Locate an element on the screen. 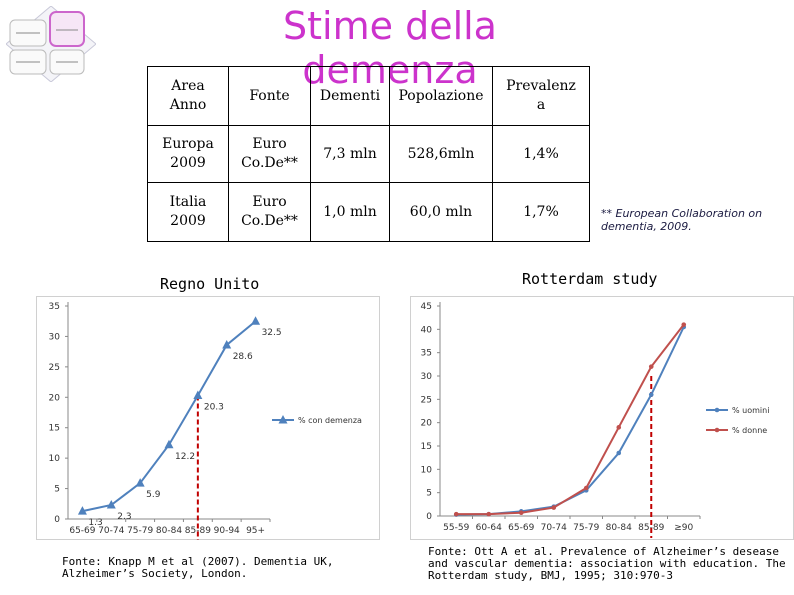 This screenshot has width=794, height=595. y-tick-label: 40 is located at coordinates (427, 330).